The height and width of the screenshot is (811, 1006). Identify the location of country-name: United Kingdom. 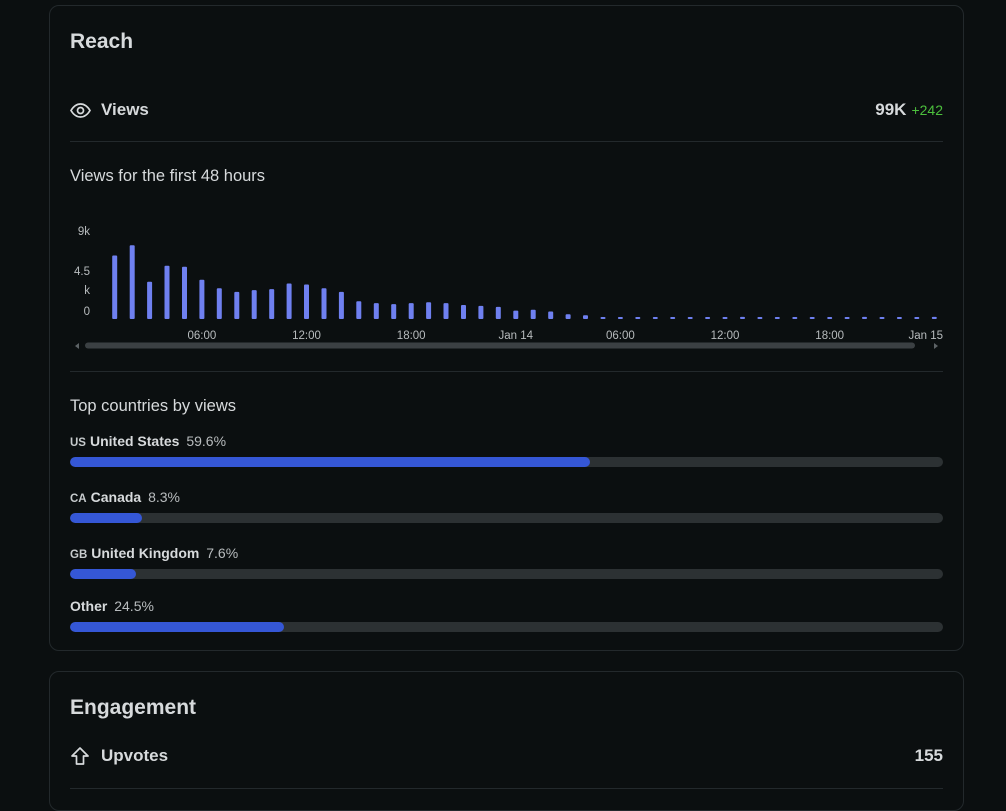
(145, 553).